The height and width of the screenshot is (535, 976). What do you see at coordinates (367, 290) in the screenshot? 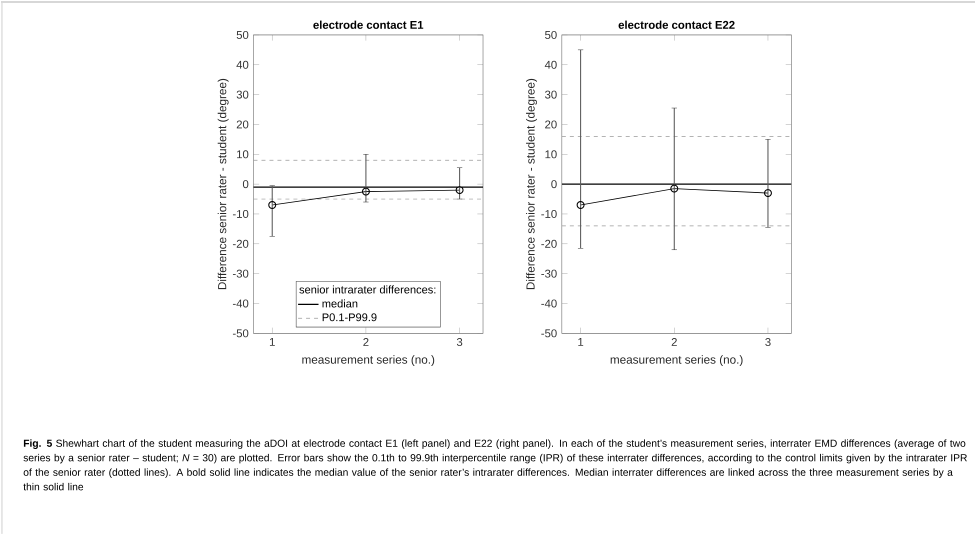
I see `legend-title: senior intrarater differences:` at bounding box center [367, 290].